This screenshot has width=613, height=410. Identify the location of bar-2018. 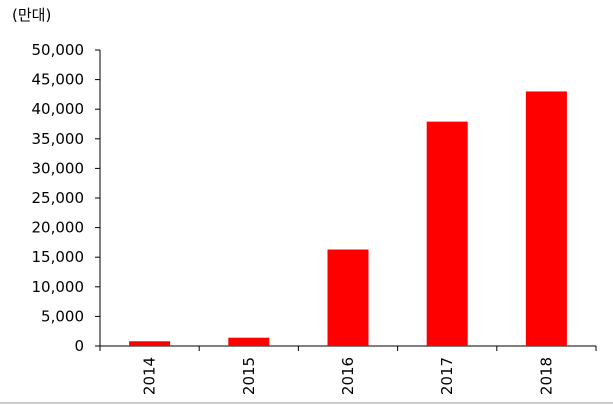
(546, 218).